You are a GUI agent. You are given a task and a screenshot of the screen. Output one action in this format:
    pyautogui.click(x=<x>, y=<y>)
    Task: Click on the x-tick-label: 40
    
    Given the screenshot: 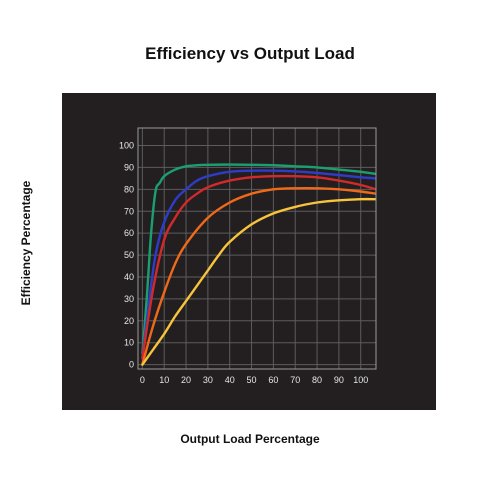 What is the action you would take?
    pyautogui.click(x=230, y=380)
    